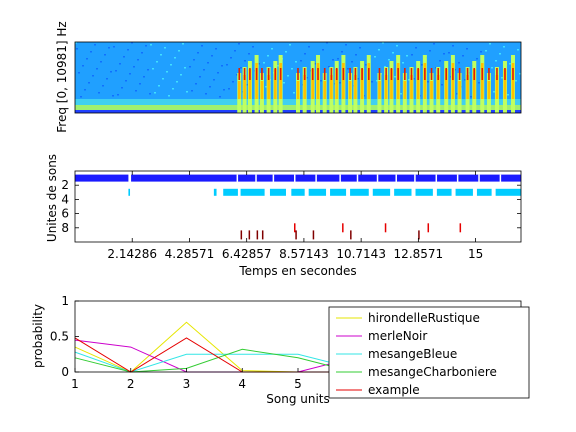 Image resolution: width=576 pixels, height=432 pixels. What do you see at coordinates (65, 185) in the screenshot?
I see `units-ytick-label: 2` at bounding box center [65, 185].